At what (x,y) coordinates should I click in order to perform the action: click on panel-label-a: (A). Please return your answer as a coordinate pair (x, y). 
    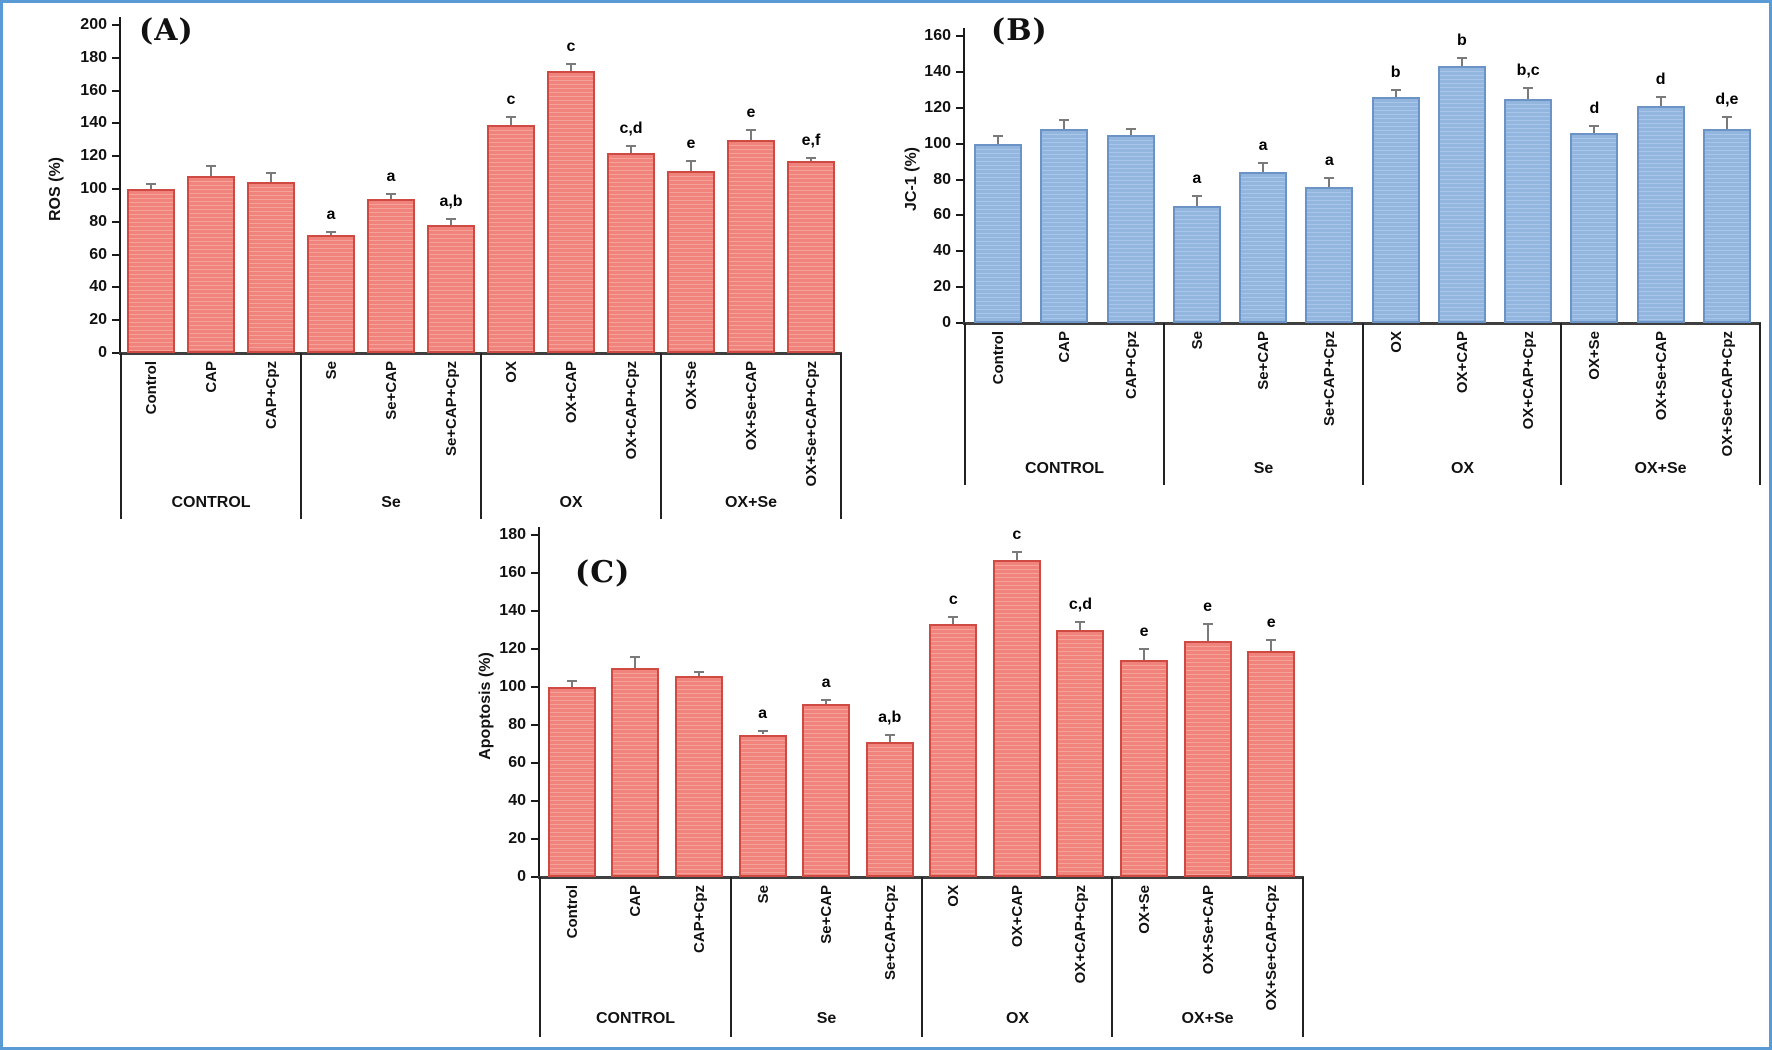
    Looking at the image, I should click on (166, 30).